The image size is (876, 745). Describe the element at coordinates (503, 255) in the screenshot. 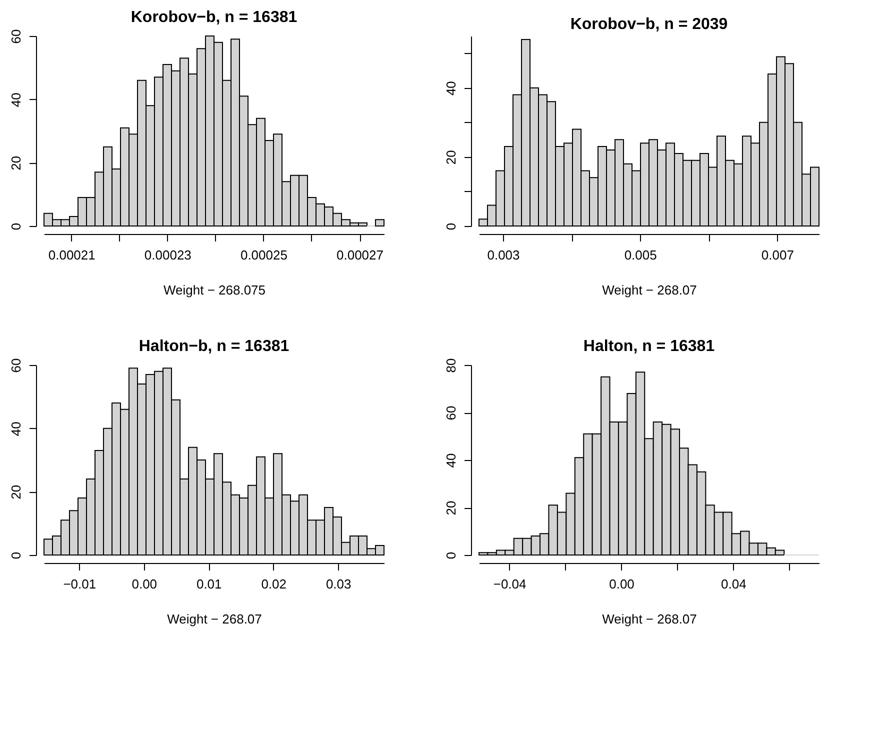

I see `x-tick-label: 0.003` at that location.